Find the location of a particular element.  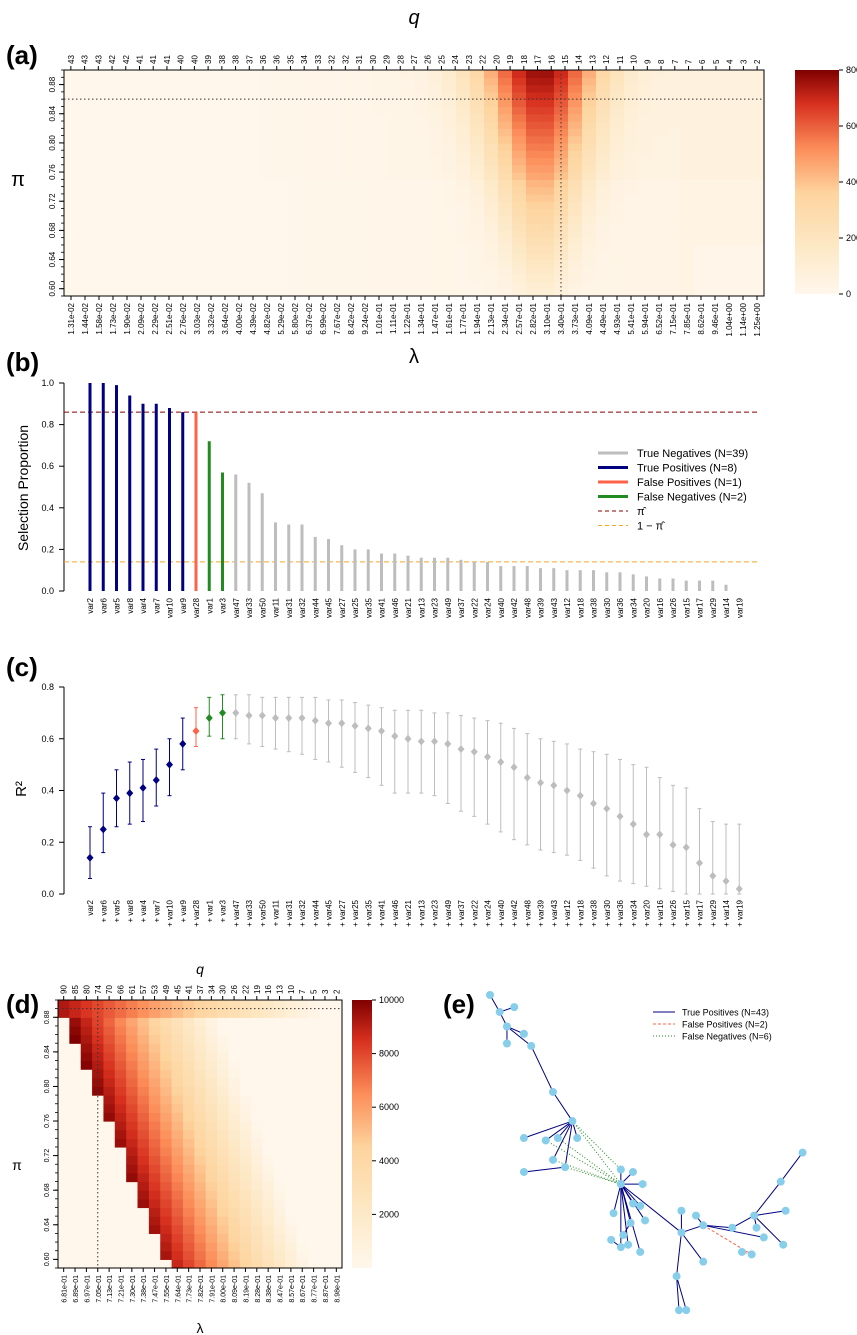

a-x-tick-label: 3.10e-01 is located at coordinates (547, 318).